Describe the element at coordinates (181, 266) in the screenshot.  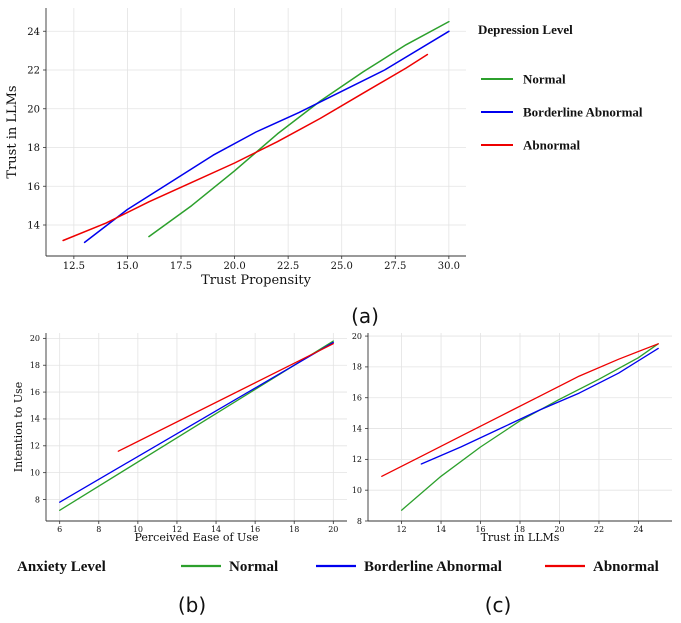
I see `x-tick-label-2: 17.5` at that location.